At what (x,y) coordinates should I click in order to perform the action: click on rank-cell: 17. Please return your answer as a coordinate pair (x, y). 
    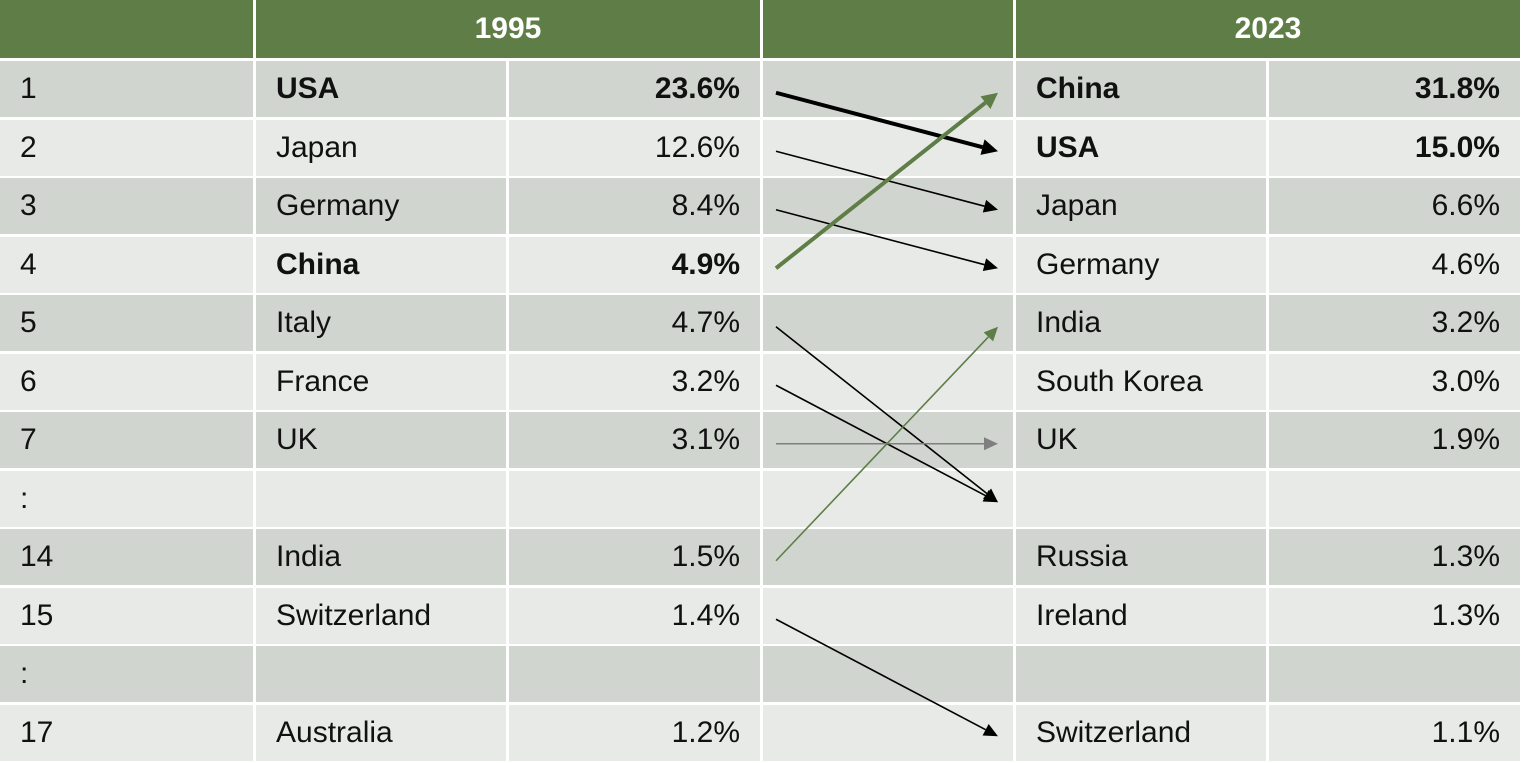
    Looking at the image, I should click on (126, 733).